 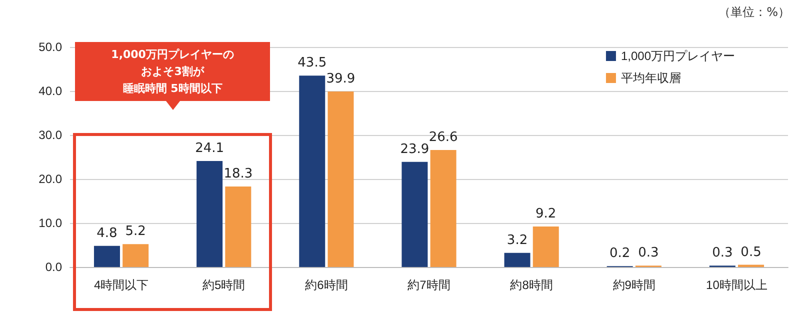 I want to click on legend-label: 平均年収層, so click(x=650, y=78).